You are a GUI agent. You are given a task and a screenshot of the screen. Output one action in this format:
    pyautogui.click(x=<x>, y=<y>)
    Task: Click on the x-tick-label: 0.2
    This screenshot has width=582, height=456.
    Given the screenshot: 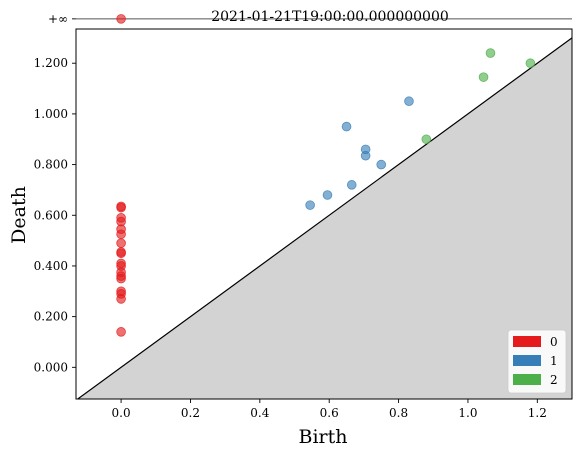 What is the action you would take?
    pyautogui.click(x=190, y=413)
    